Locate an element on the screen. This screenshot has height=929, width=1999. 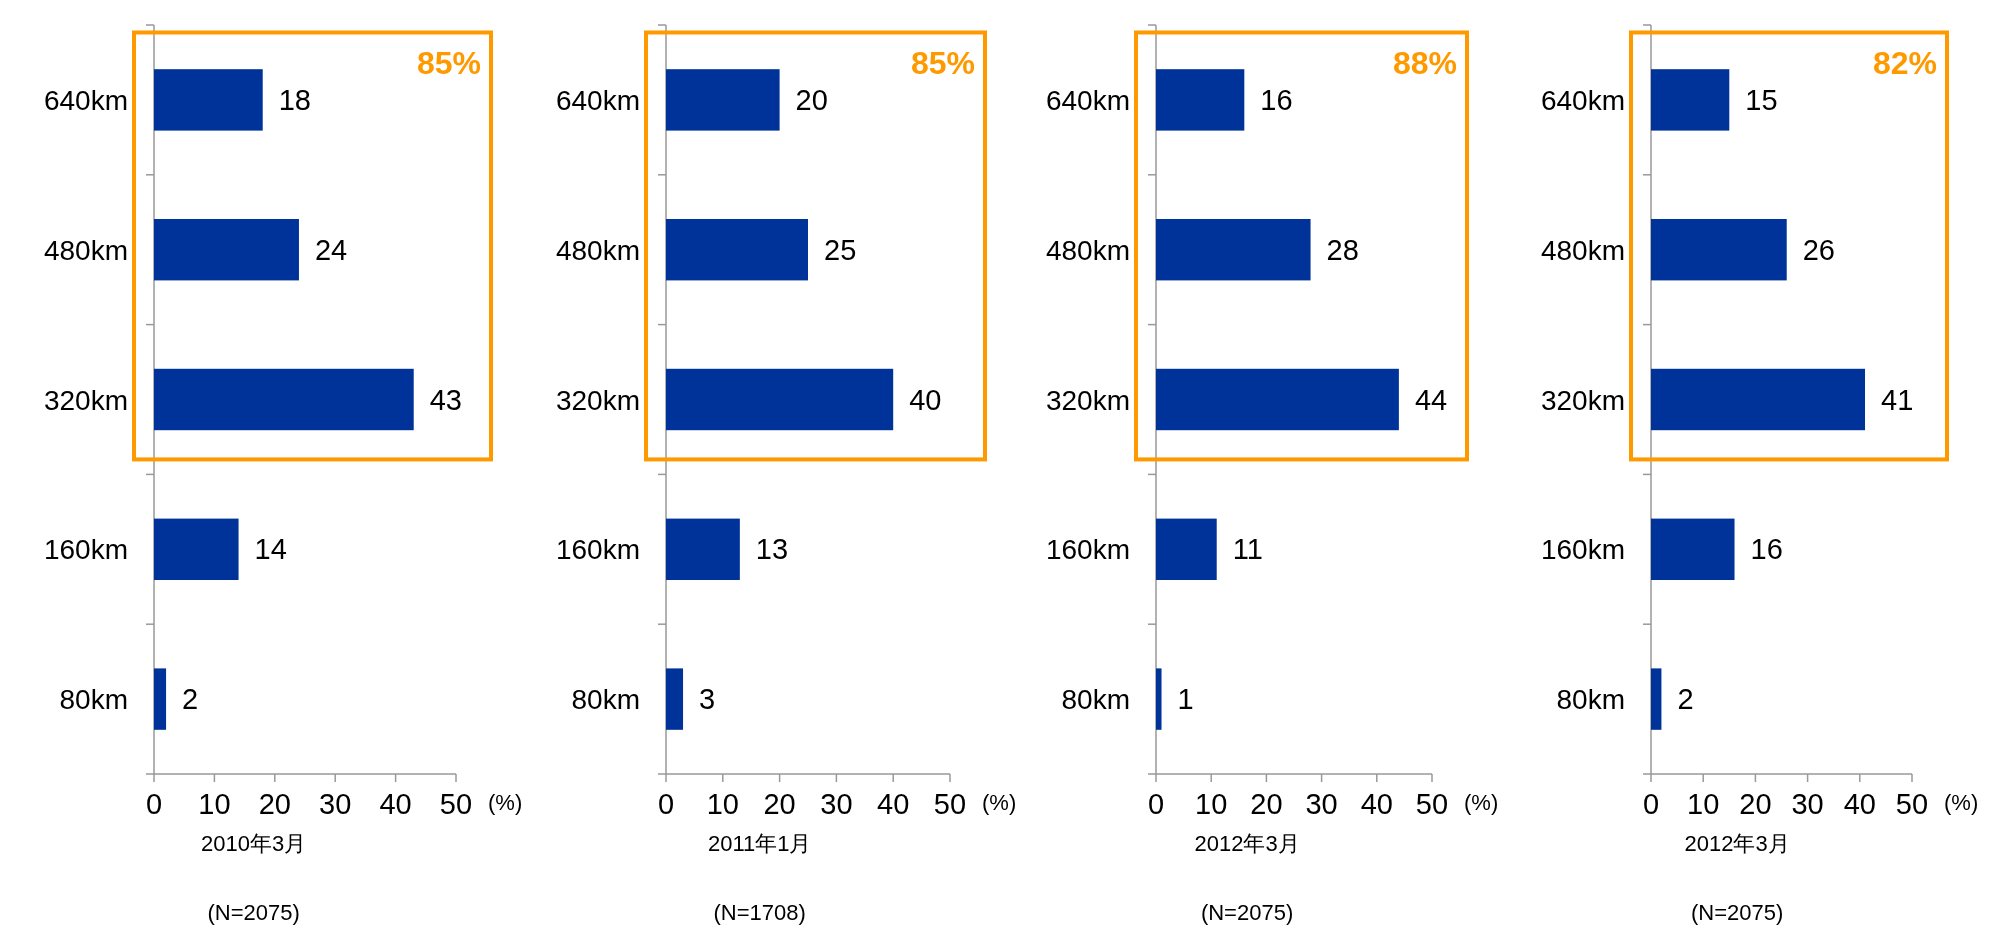
data-label: 15 is located at coordinates (1761, 99).